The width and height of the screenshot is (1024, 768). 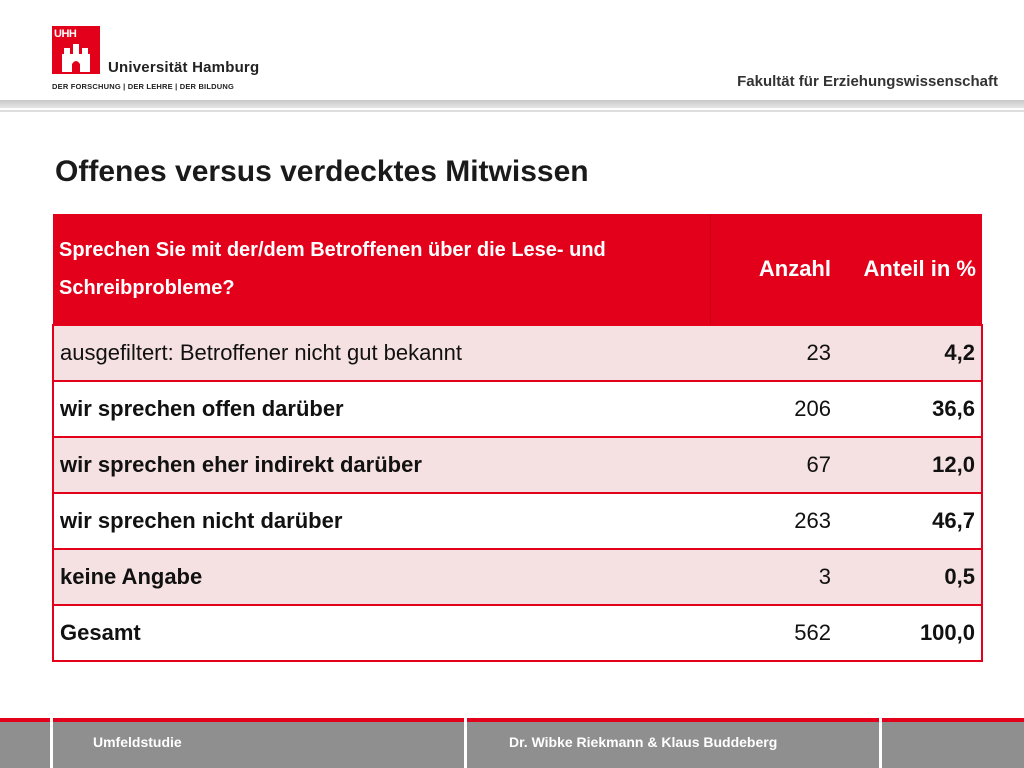 I want to click on slide-title: Offenes versus verdecktes Mitwissen, so click(x=322, y=171).